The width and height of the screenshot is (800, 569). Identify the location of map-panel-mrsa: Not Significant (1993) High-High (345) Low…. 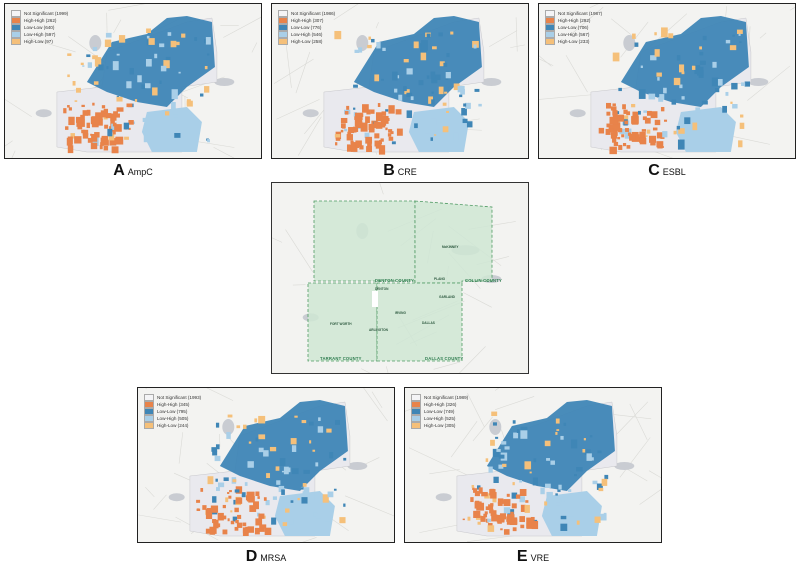
(266, 465).